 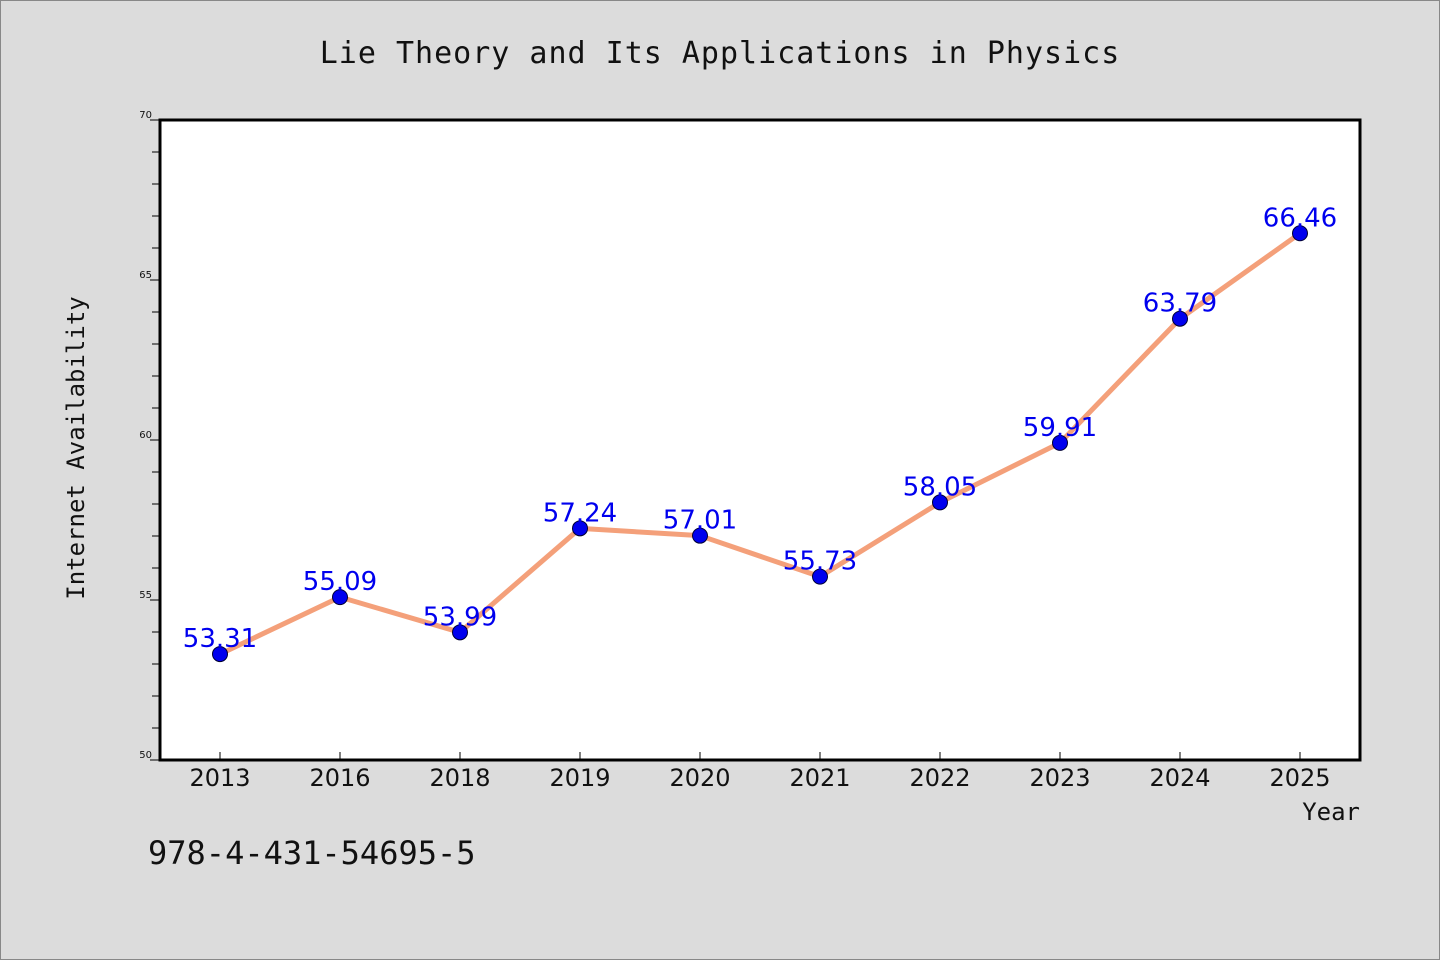 What do you see at coordinates (1331, 812) in the screenshot?
I see `x-axis-label: Year` at bounding box center [1331, 812].